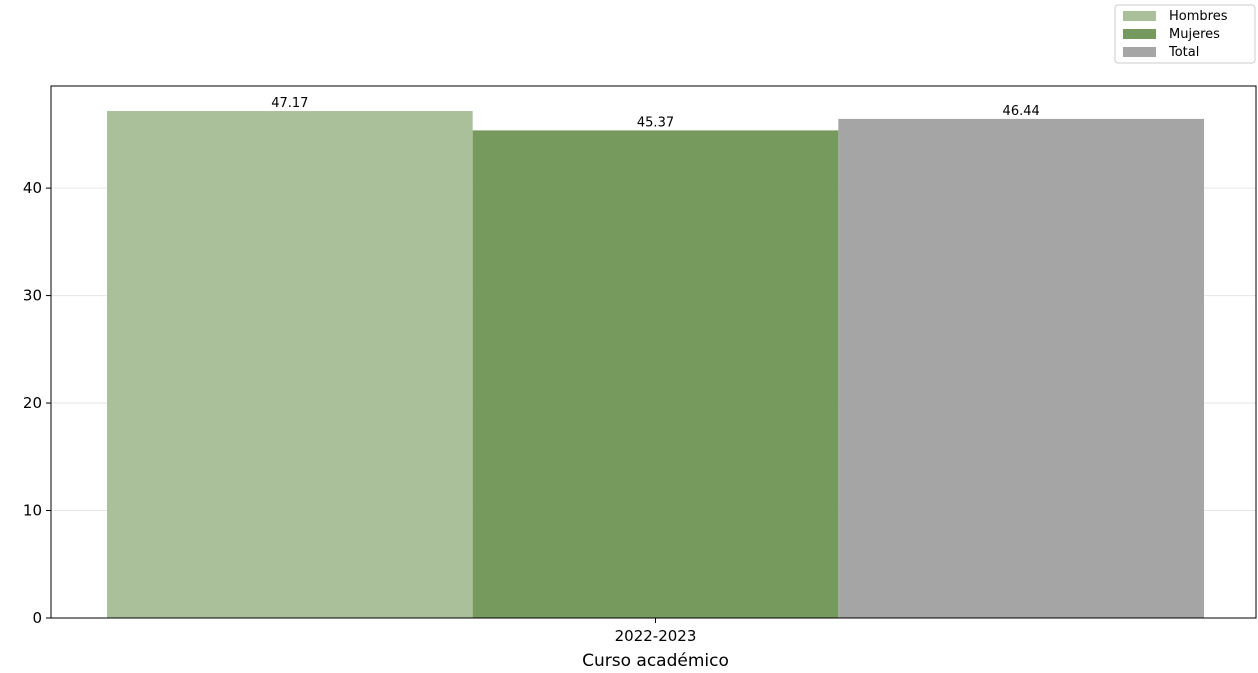 Image resolution: width=1258 pixels, height=673 pixels. Describe the element at coordinates (32, 188) in the screenshot. I see `y-tick-label: 40` at that location.